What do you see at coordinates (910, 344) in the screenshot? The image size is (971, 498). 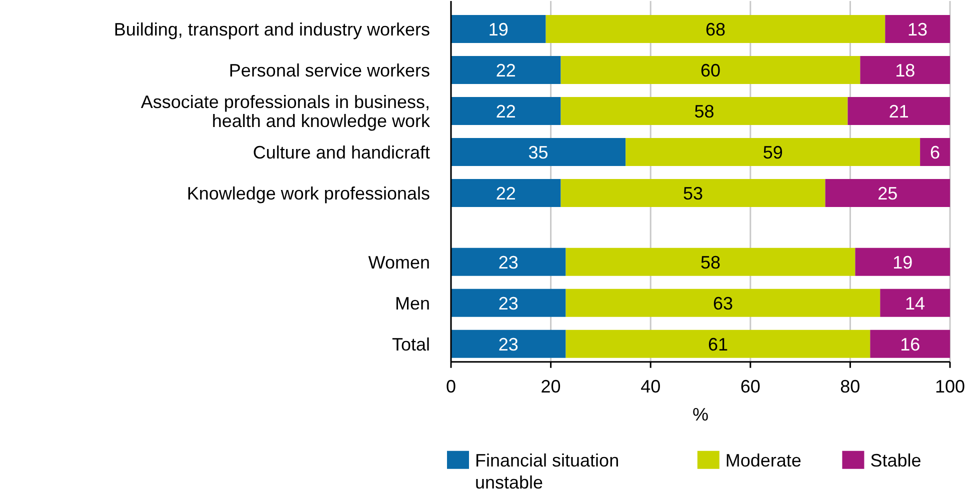 I see `data-label: 16` at bounding box center [910, 344].